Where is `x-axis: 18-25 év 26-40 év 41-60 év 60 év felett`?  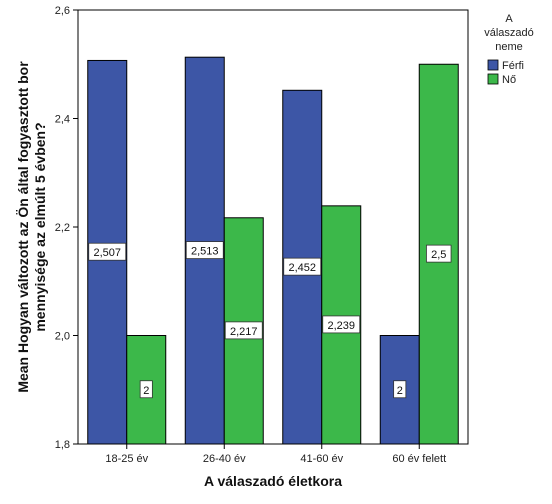
x-axis: 18-25 év 26-40 év 41-60 év 60 év felett is located at coordinates (275, 454).